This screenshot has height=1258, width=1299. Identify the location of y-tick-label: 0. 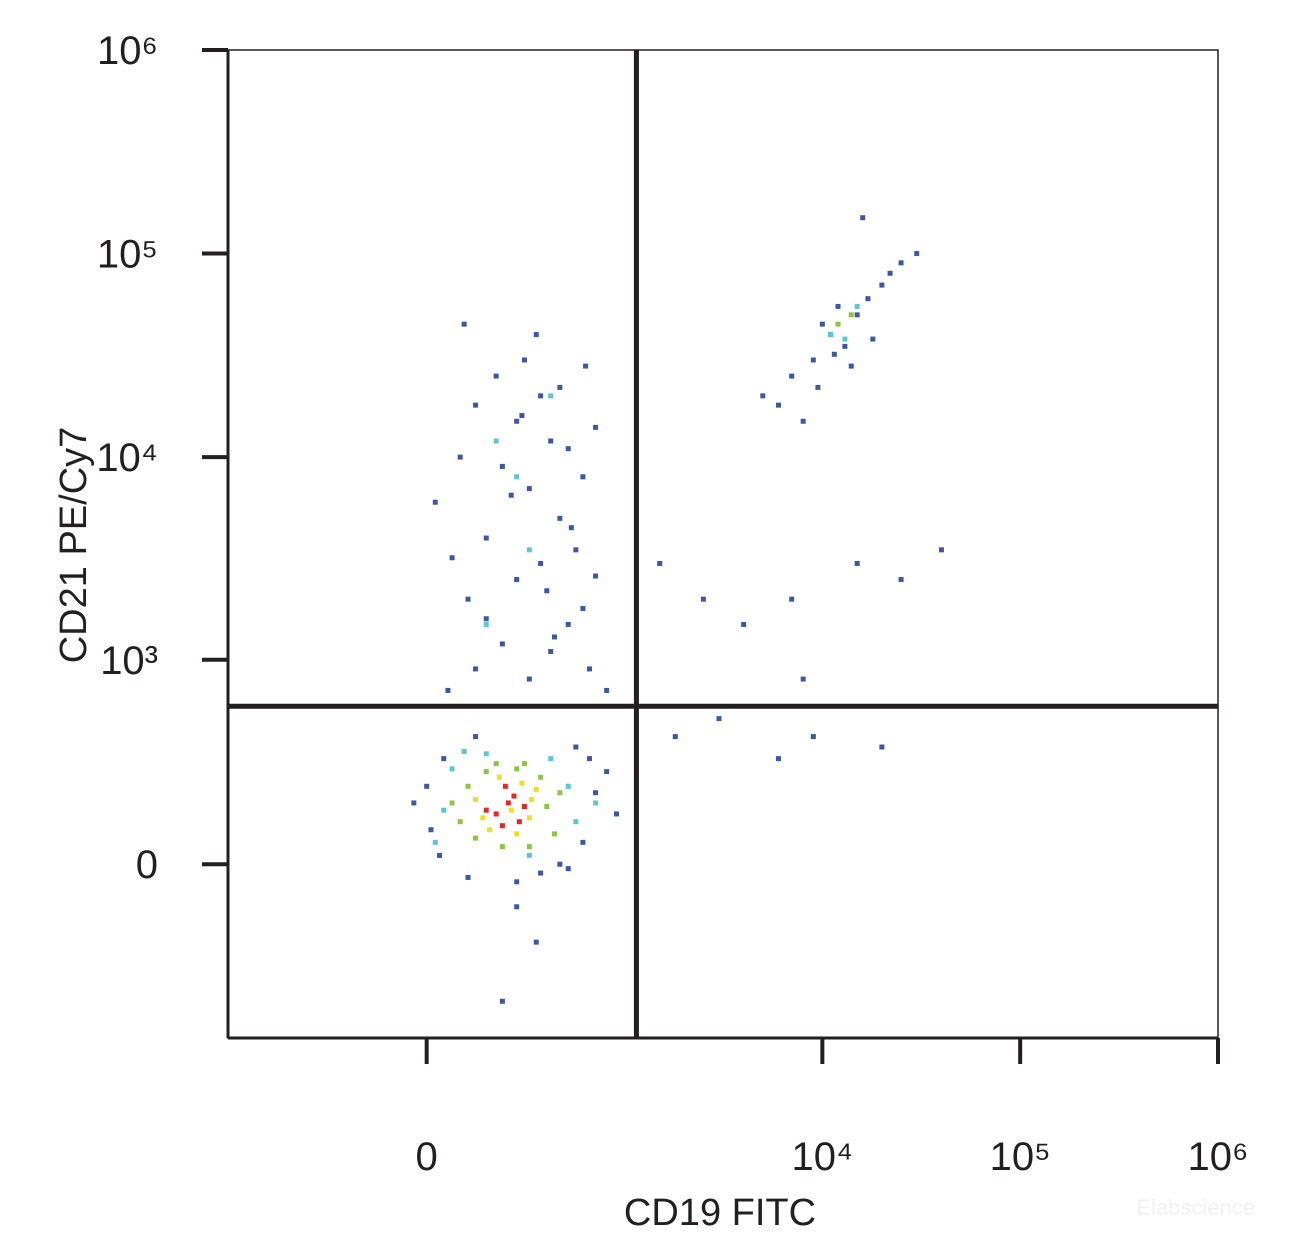
(147, 865).